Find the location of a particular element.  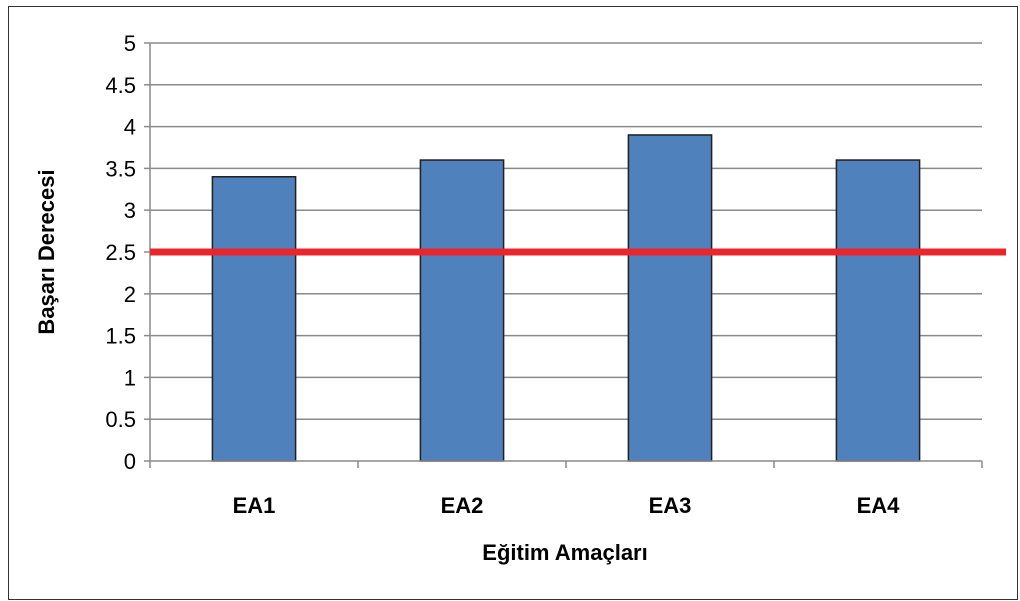

bar-ea4 is located at coordinates (878, 310).